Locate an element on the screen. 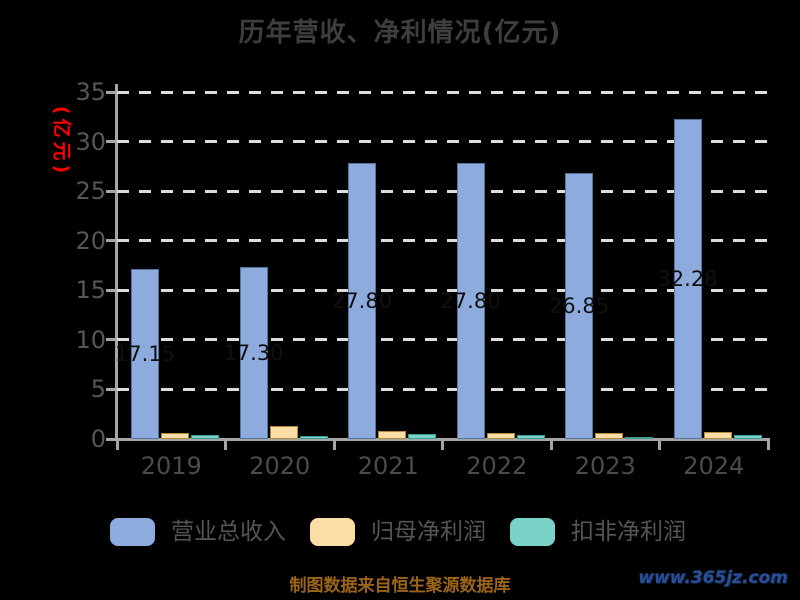 Image resolution: width=800 pixels, height=600 pixels. legend-label-营业总收入: 营业总收入 is located at coordinates (228, 532).